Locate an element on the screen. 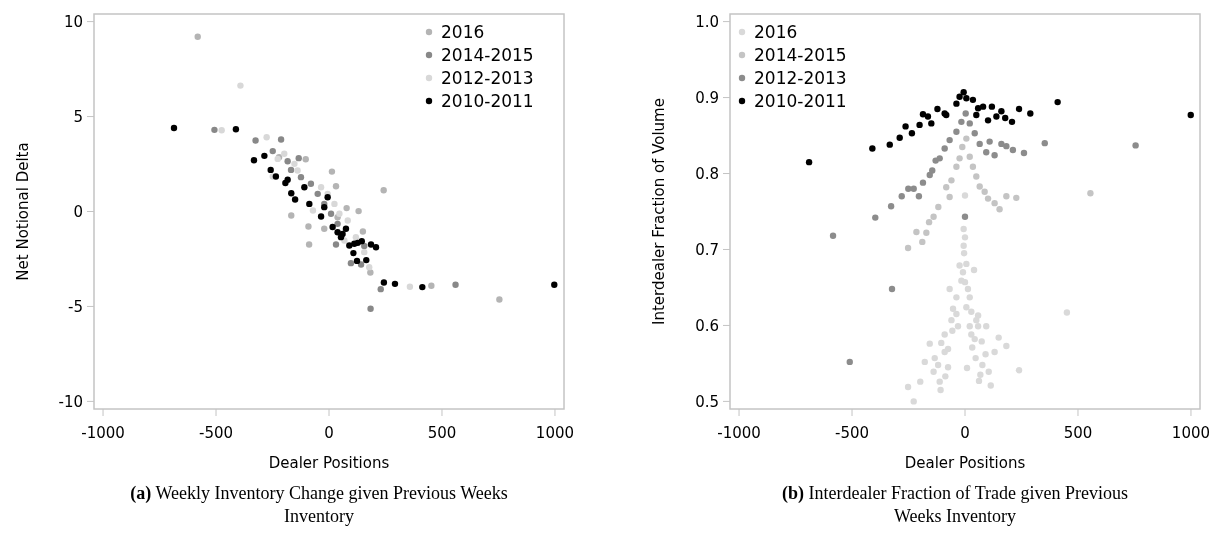 Image resolution: width=1220 pixels, height=552 pixels. y-tick-label: -5 is located at coordinates (75, 306).